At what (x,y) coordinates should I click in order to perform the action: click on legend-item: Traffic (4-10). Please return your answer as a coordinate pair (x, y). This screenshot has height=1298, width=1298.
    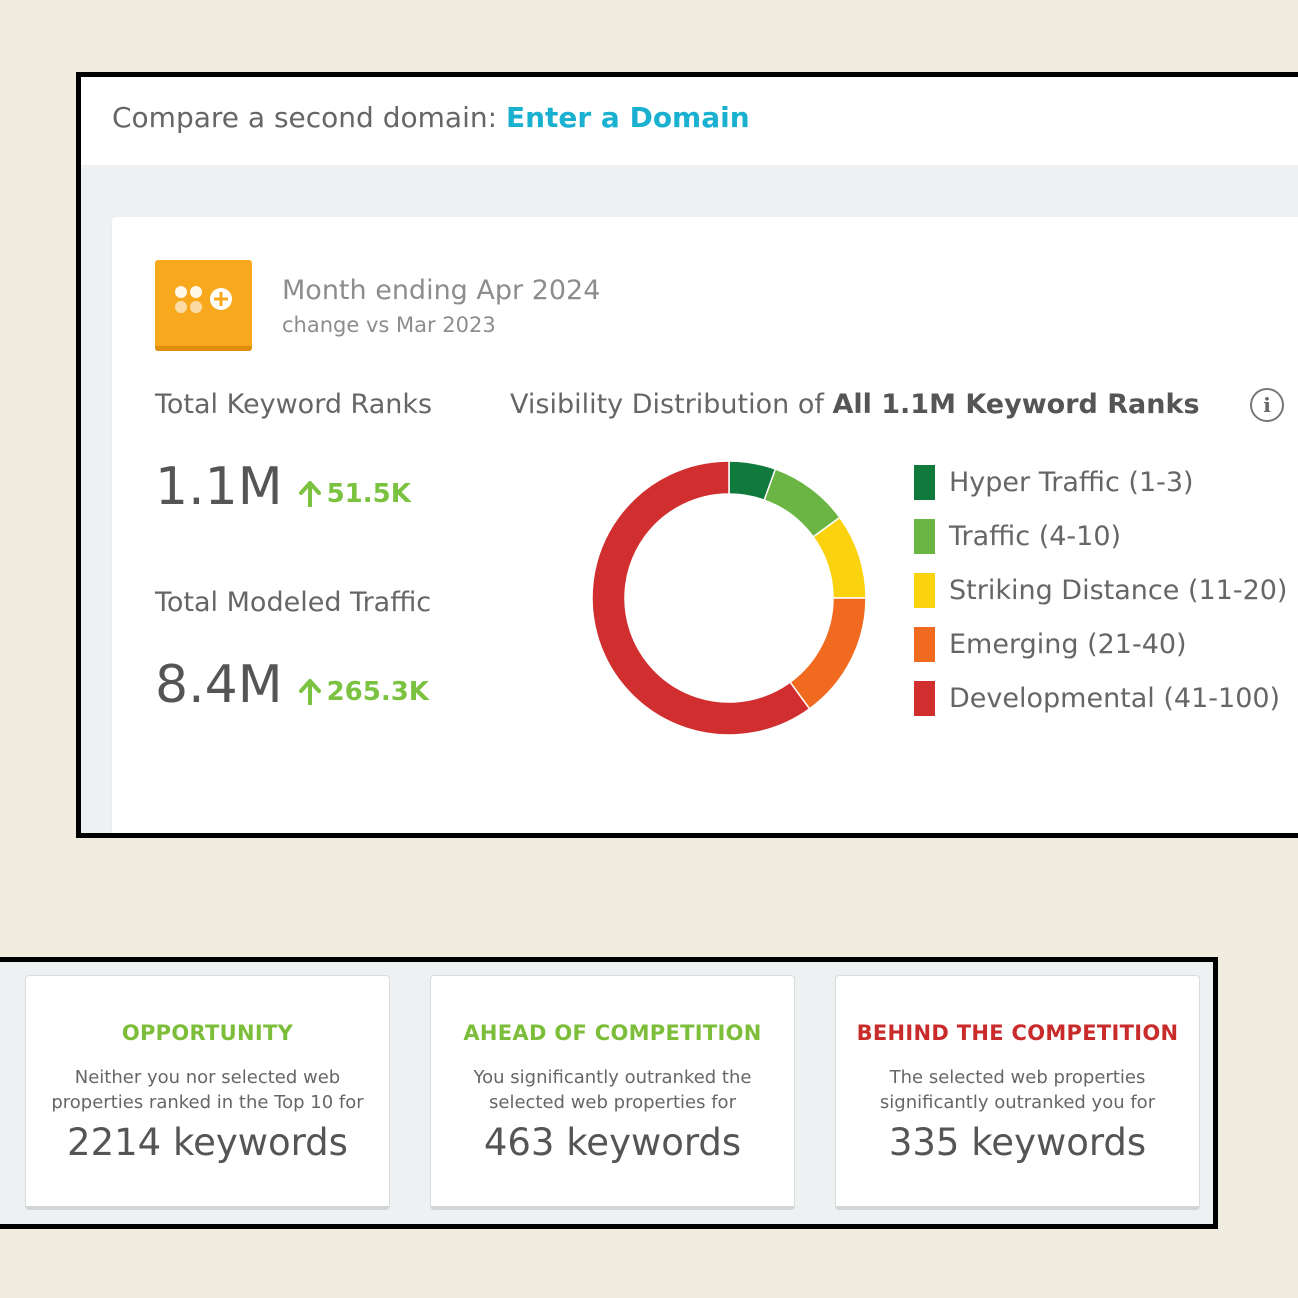
    Looking at the image, I should click on (1100, 536).